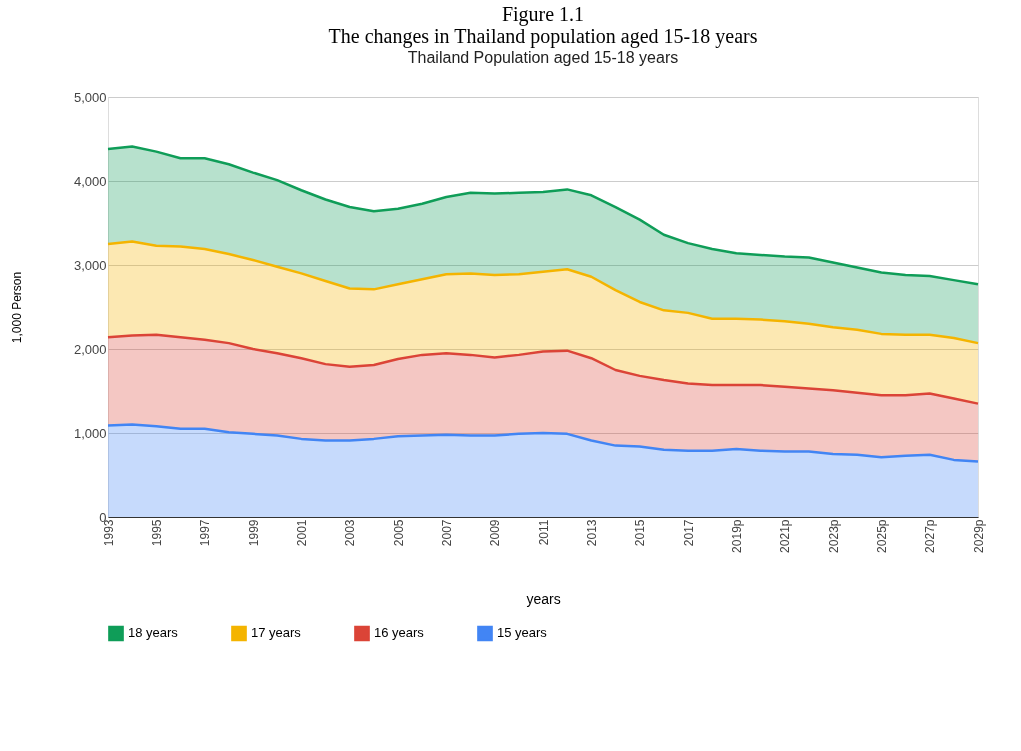  What do you see at coordinates (90, 181) in the screenshot?
I see `y-tick-label: 4,000` at bounding box center [90, 181].